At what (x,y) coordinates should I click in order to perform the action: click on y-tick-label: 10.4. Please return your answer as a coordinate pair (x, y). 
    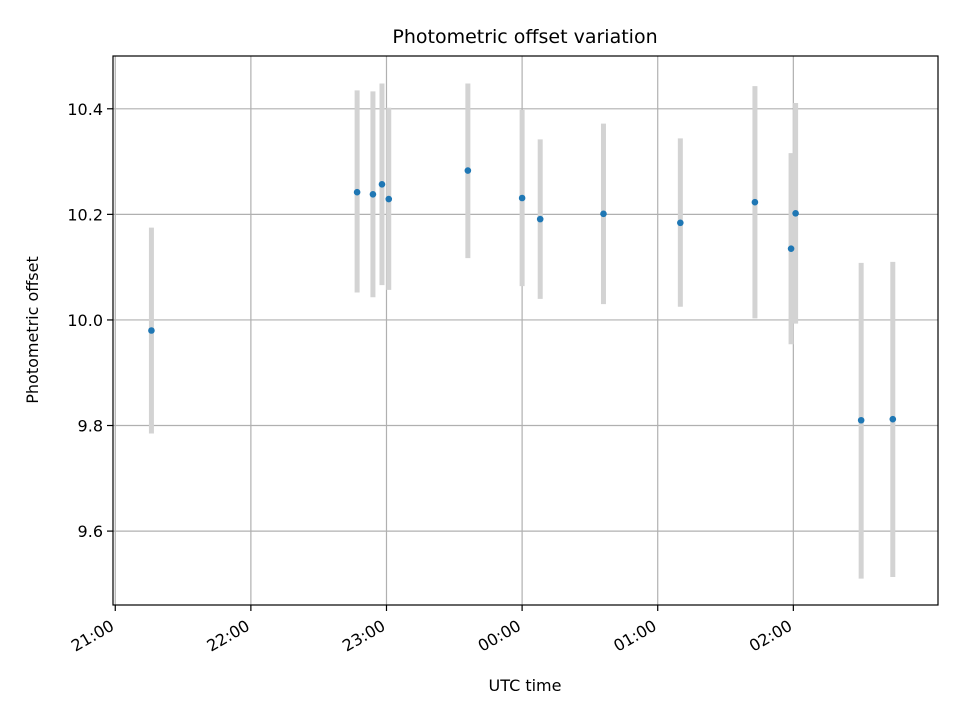
    Looking at the image, I should click on (85, 109).